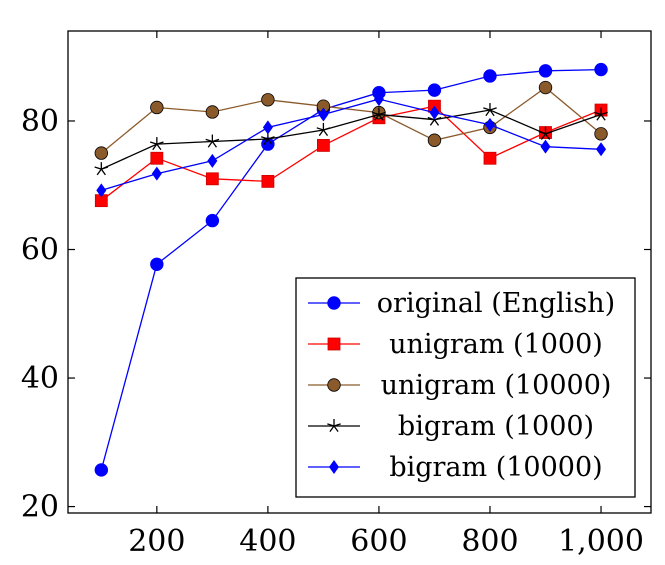 The height and width of the screenshot is (565, 665). Describe the element at coordinates (496, 303) in the screenshot. I see `legend-label: original (English)` at that location.